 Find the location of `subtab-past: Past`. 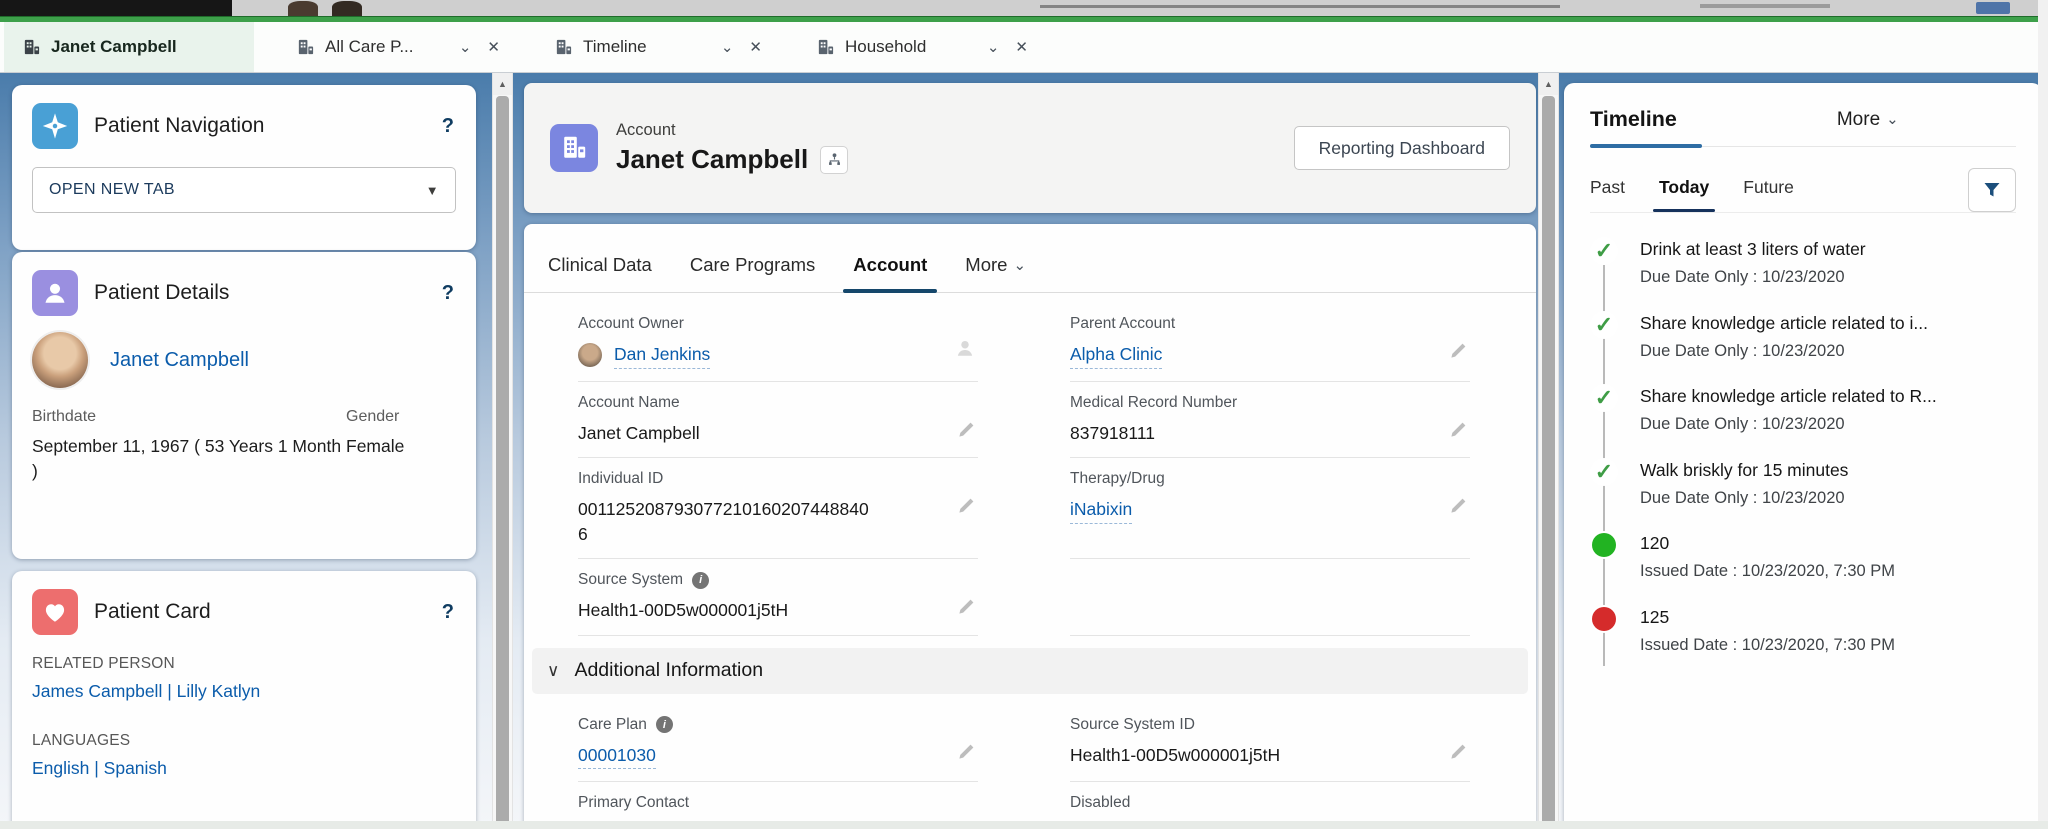

subtab-past: Past is located at coordinates (1607, 194).